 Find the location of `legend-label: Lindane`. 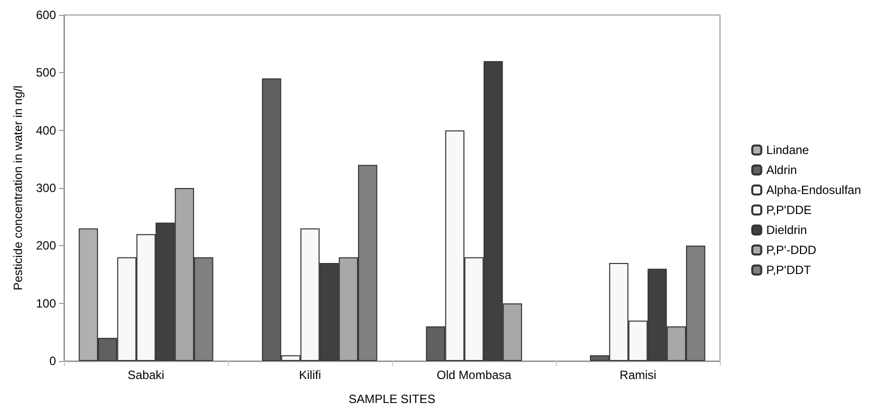

legend-label: Lindane is located at coordinates (788, 150).